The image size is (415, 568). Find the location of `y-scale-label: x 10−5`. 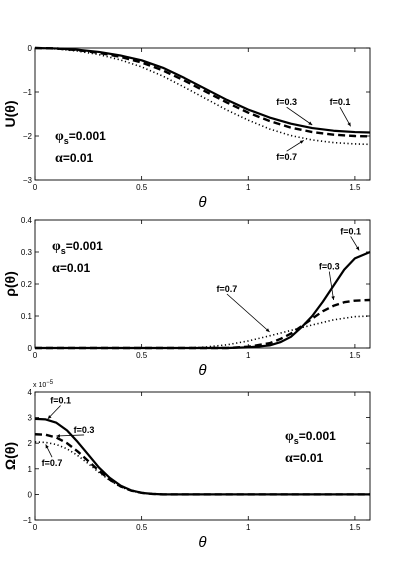

y-scale-label: x 10−5 is located at coordinates (43, 384).